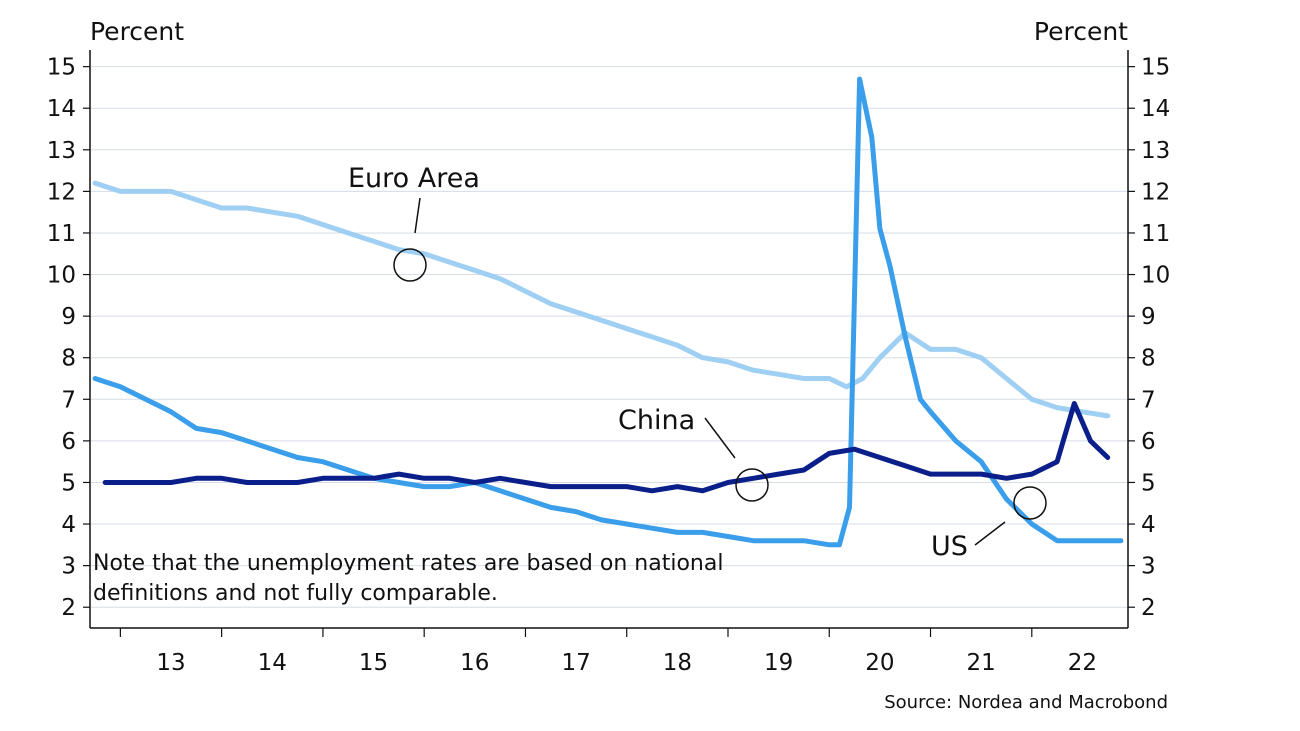 Image resolution: width=1300 pixels, height=731 pixels. What do you see at coordinates (68, 317) in the screenshot?
I see `left-tick-label: 9` at bounding box center [68, 317].